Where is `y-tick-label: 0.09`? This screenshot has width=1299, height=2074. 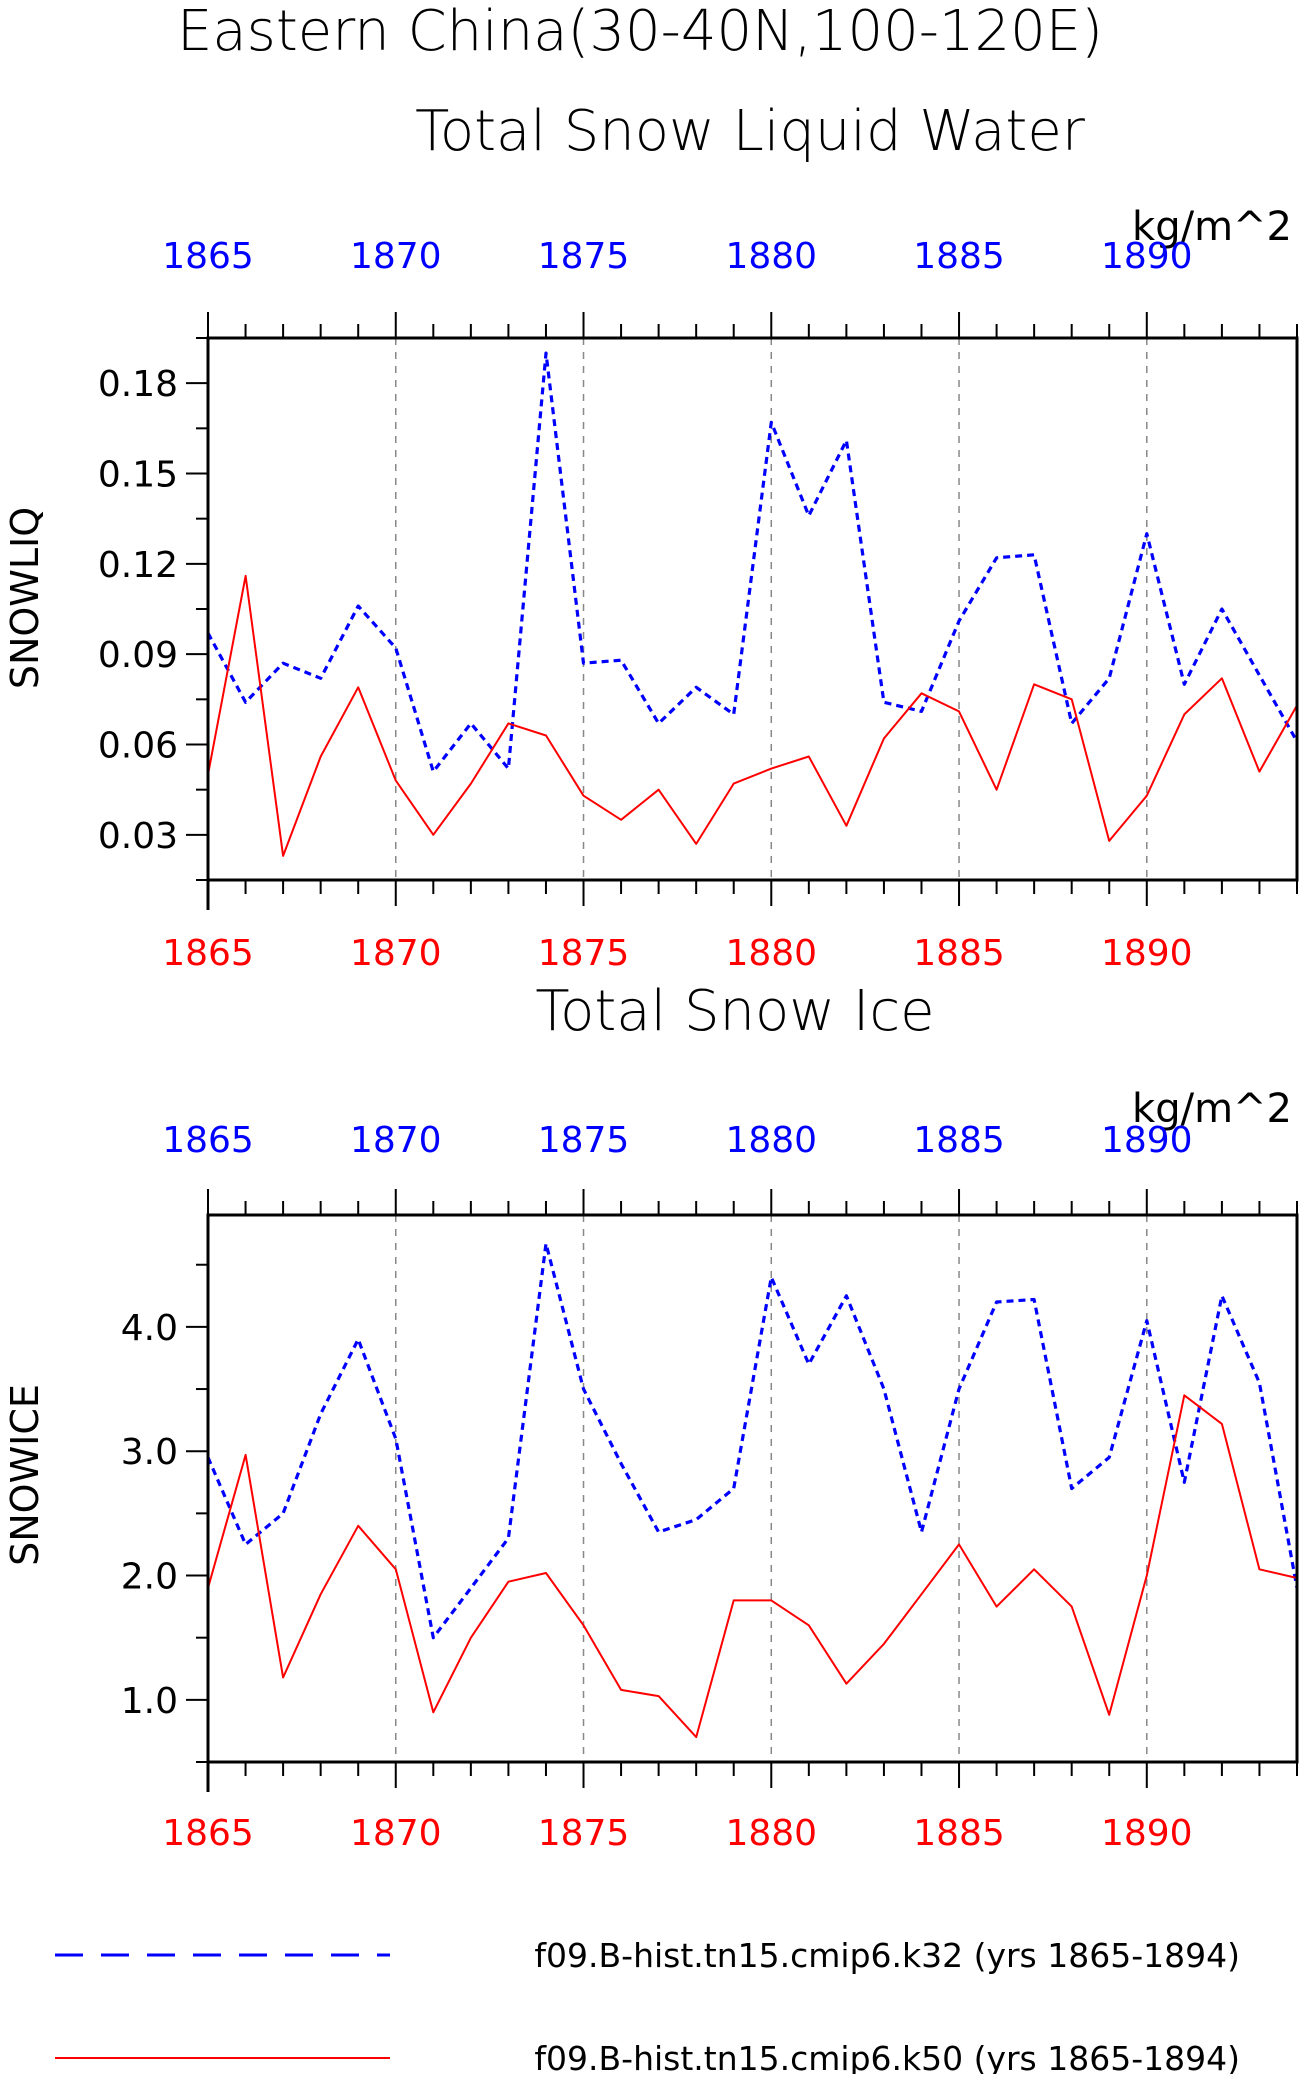
y-tick-label: 0.09 is located at coordinates (138, 655).